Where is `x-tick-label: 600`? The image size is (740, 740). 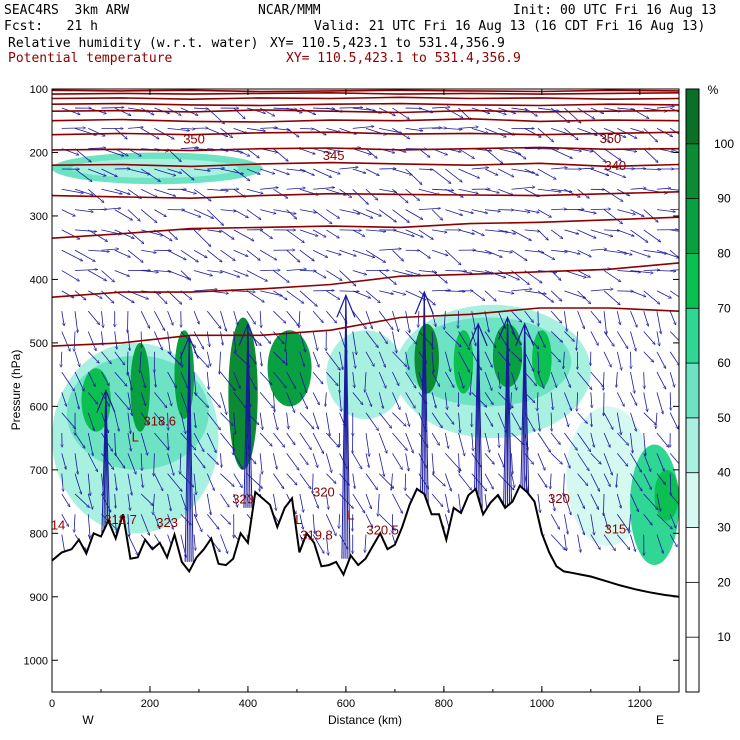
x-tick-label: 600 is located at coordinates (346, 704).